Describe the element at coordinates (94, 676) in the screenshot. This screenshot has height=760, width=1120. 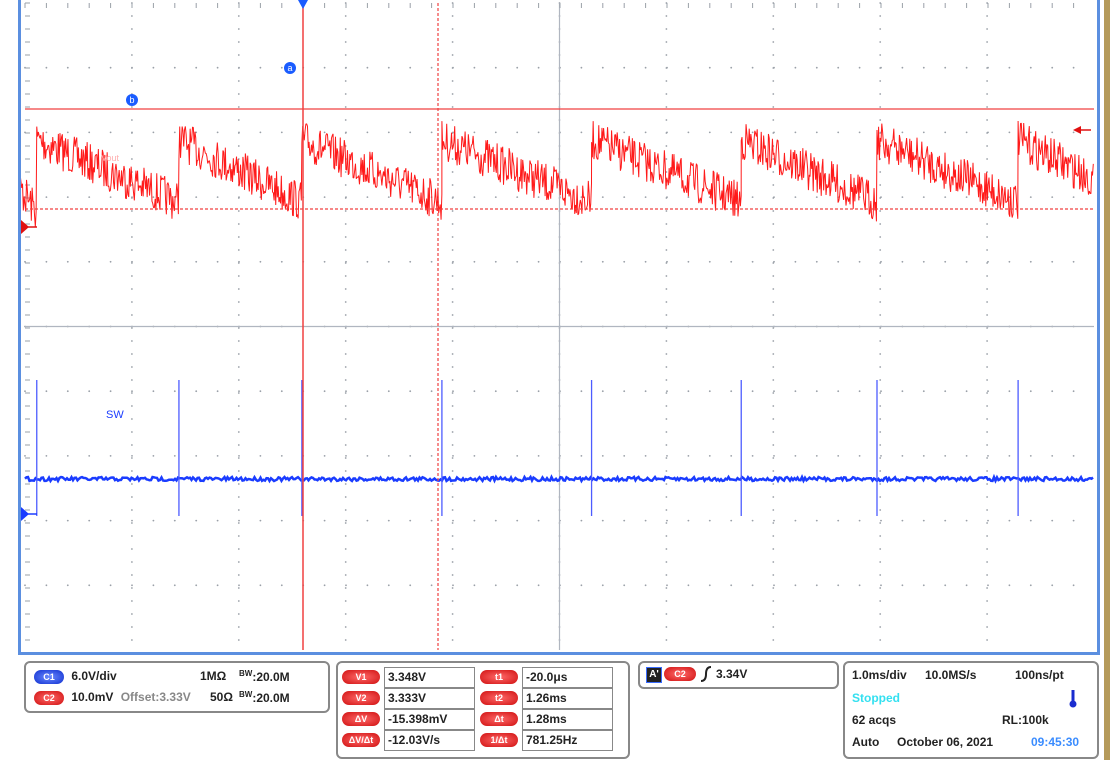
I see `c1-scale: 6.0V/div` at that location.